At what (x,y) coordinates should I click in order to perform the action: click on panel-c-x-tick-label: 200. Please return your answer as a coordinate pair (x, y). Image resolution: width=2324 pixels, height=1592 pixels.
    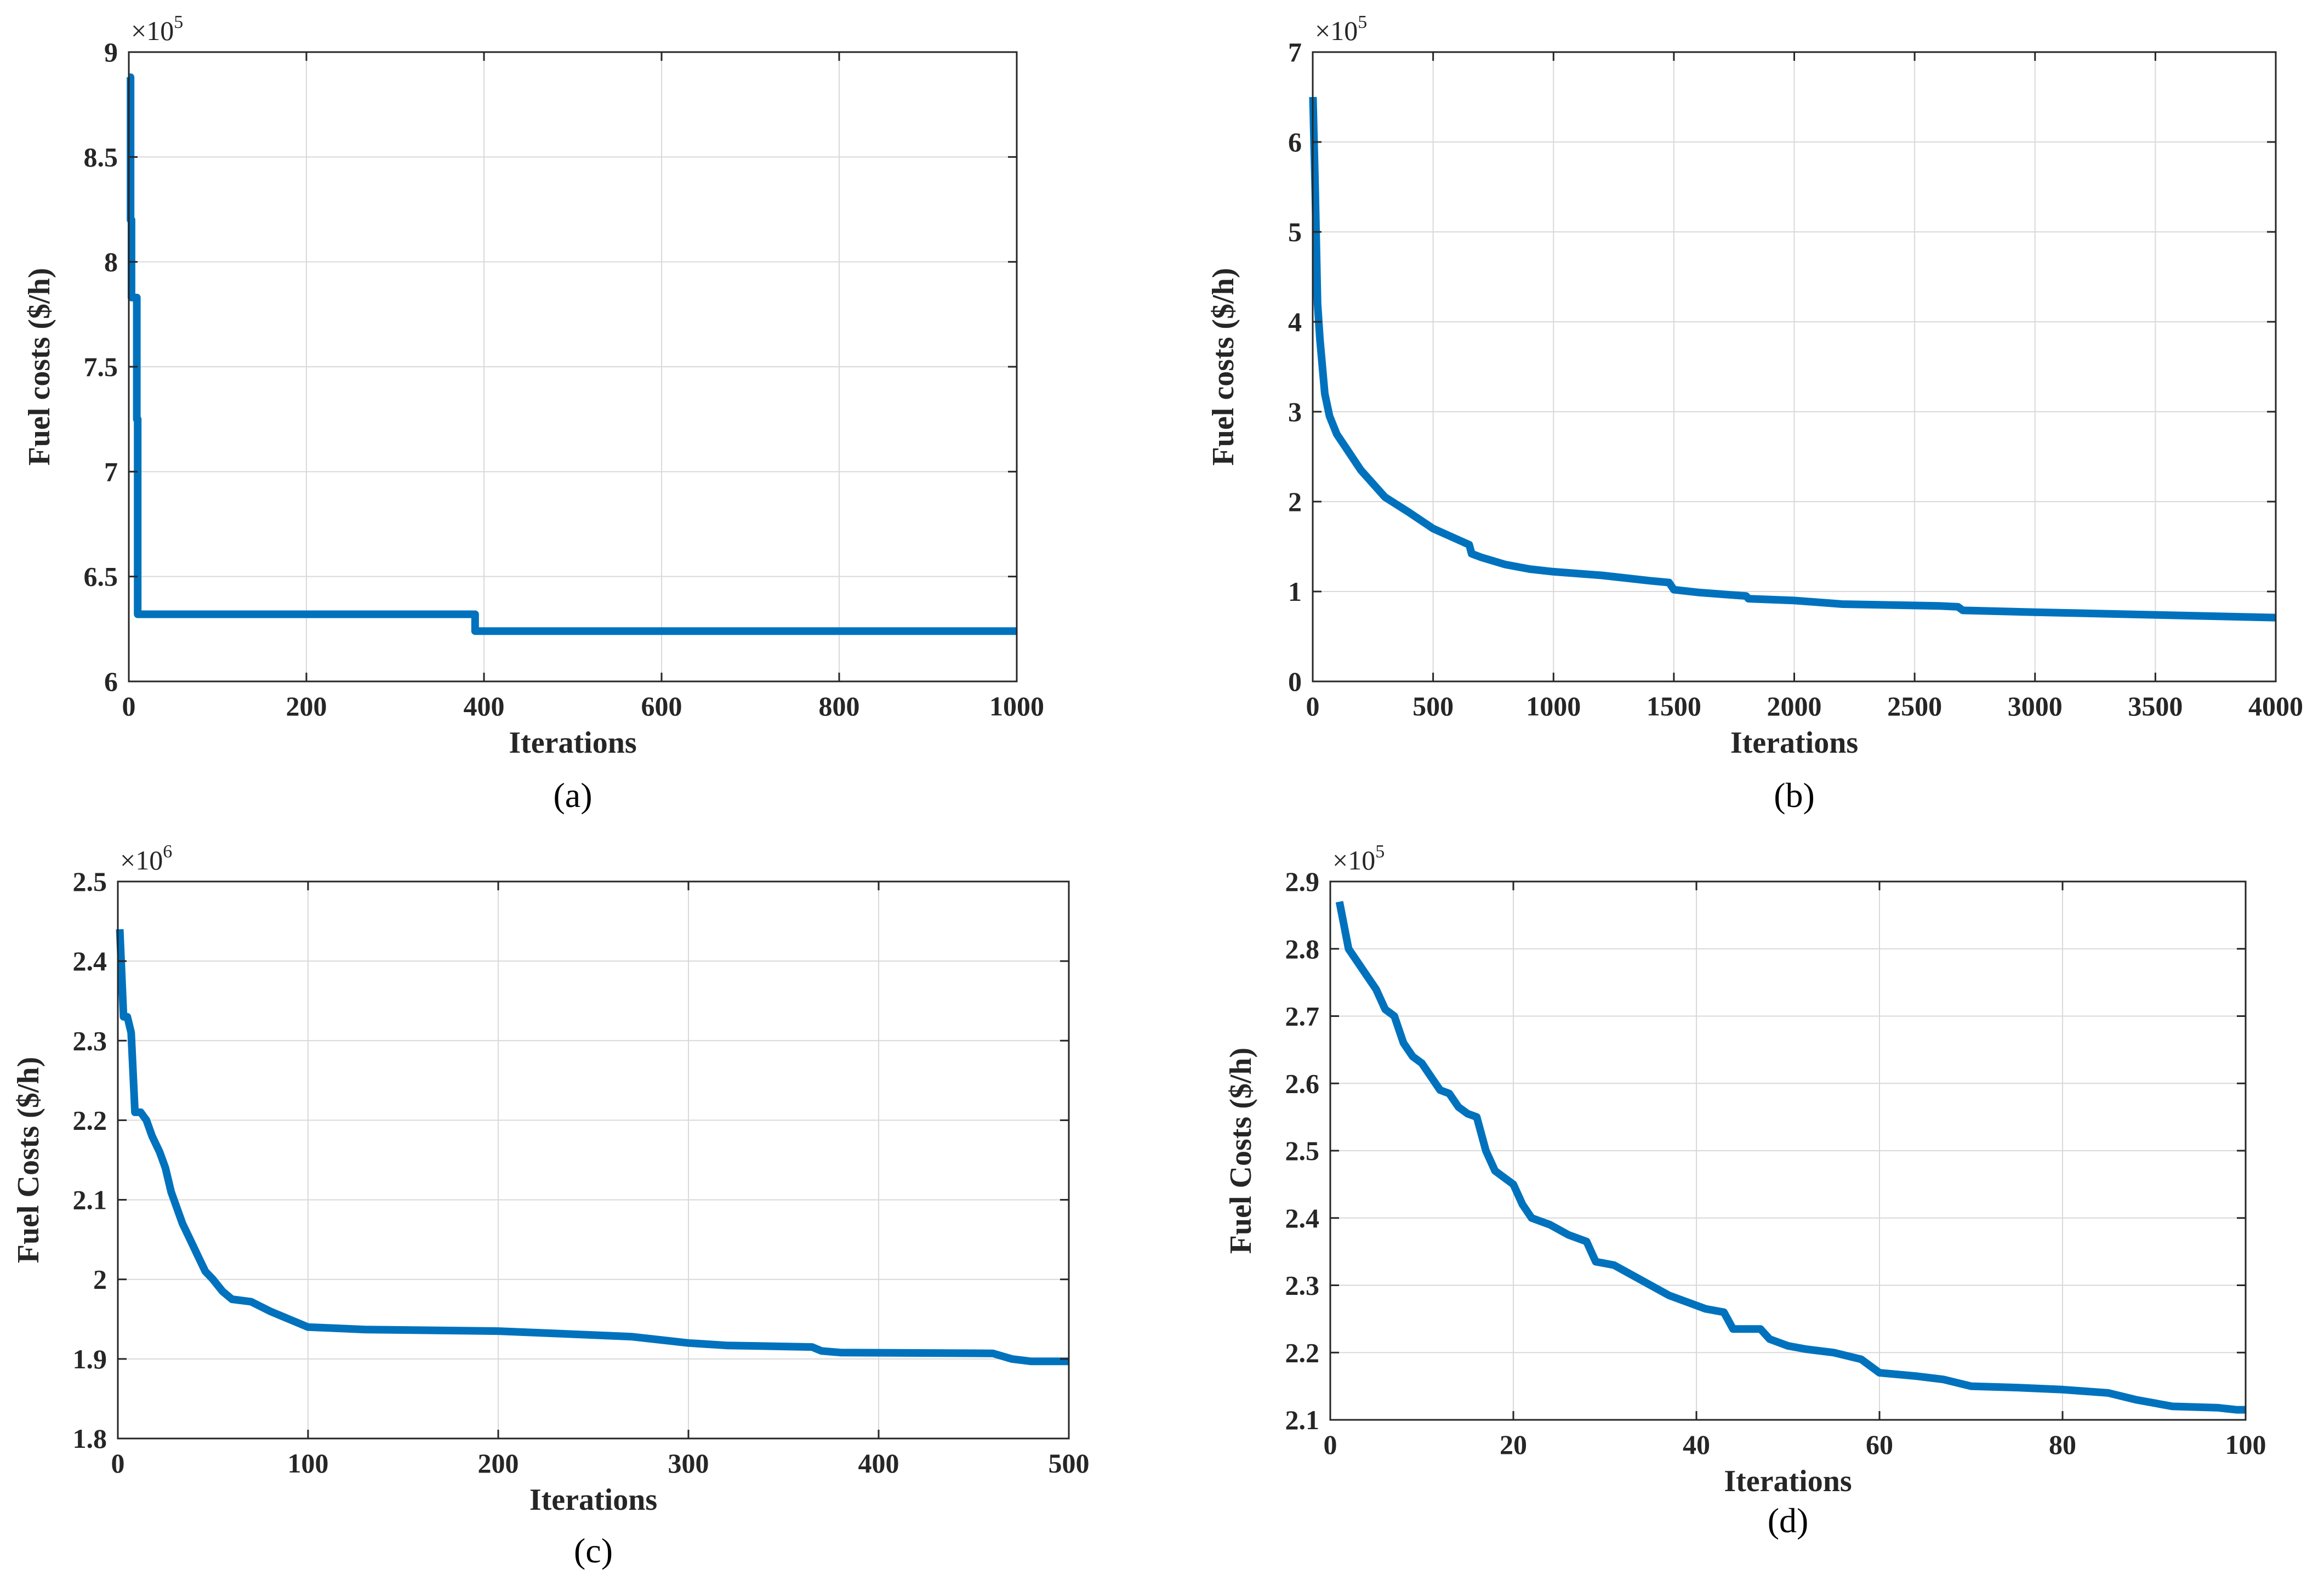
    Looking at the image, I should click on (498, 1463).